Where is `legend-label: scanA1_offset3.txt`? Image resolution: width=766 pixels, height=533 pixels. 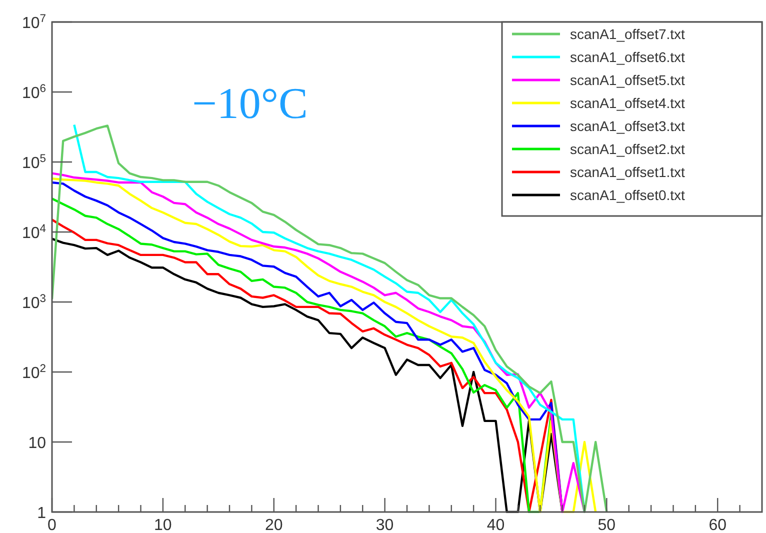
legend-label: scanA1_offset3.txt is located at coordinates (628, 126).